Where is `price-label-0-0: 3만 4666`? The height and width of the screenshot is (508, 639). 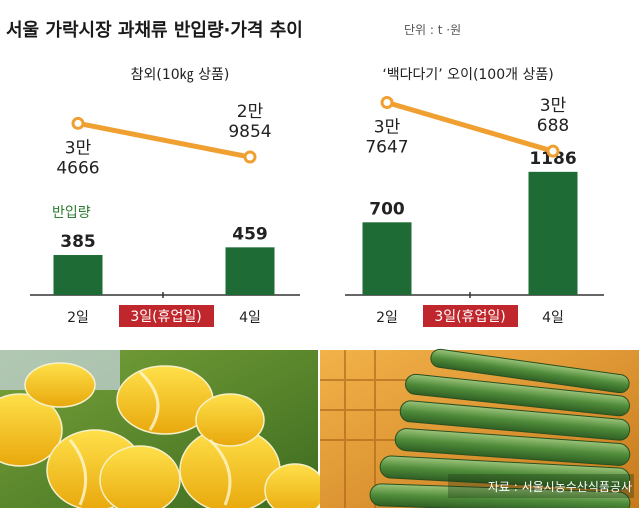
price-label-0-0: 3만 4666 is located at coordinates (77, 158).